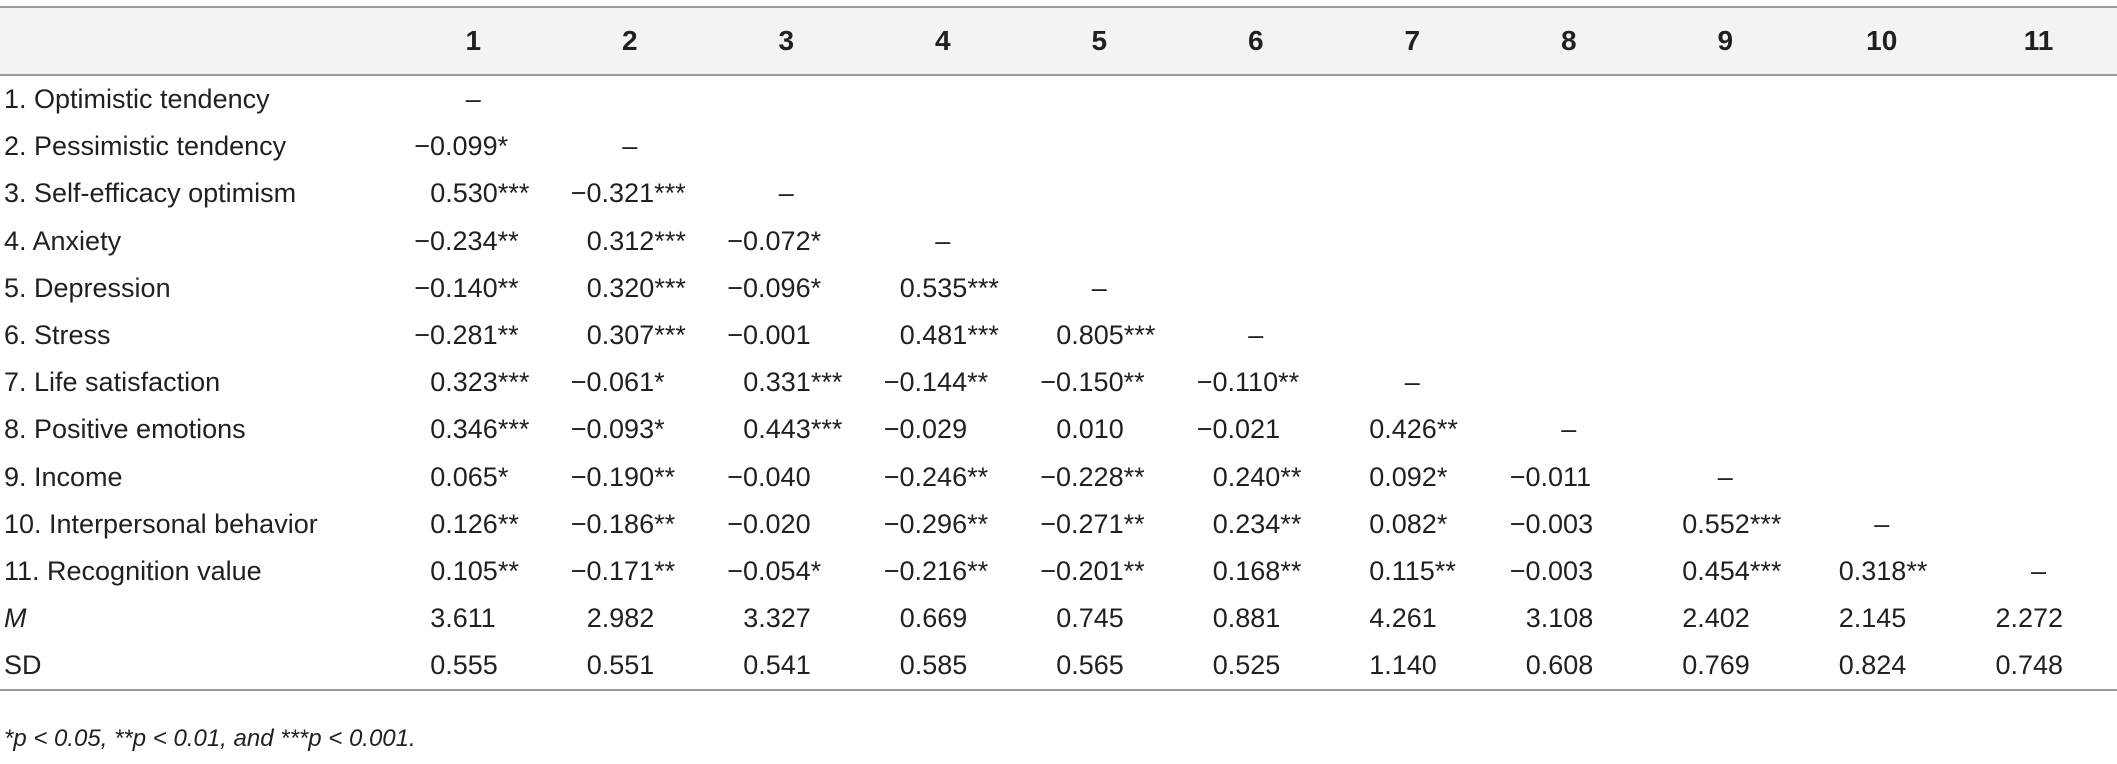 The image size is (2117, 764). What do you see at coordinates (15, 618) in the screenshot?
I see `row-label: M` at bounding box center [15, 618].